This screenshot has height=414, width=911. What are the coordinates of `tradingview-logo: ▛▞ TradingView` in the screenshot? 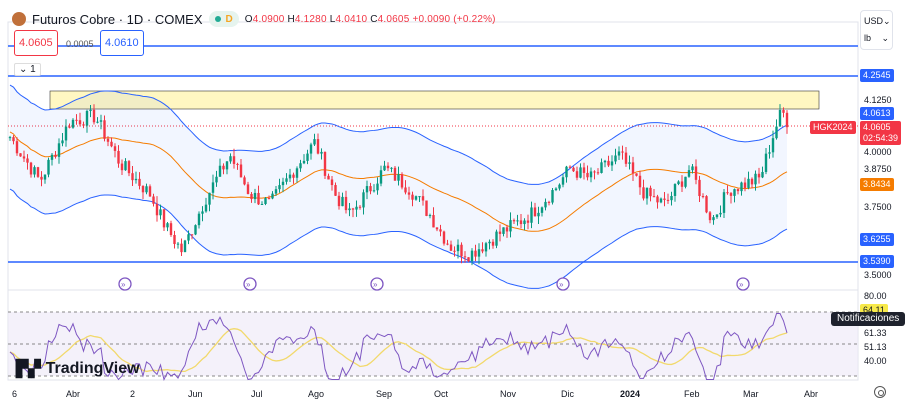 It's located at (78, 369).